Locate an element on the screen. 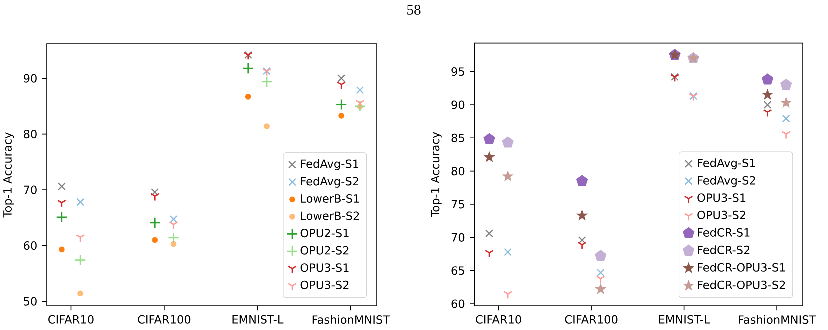 This screenshot has height=330, width=828. legend-label: OPU2-S2 is located at coordinates (324, 250).